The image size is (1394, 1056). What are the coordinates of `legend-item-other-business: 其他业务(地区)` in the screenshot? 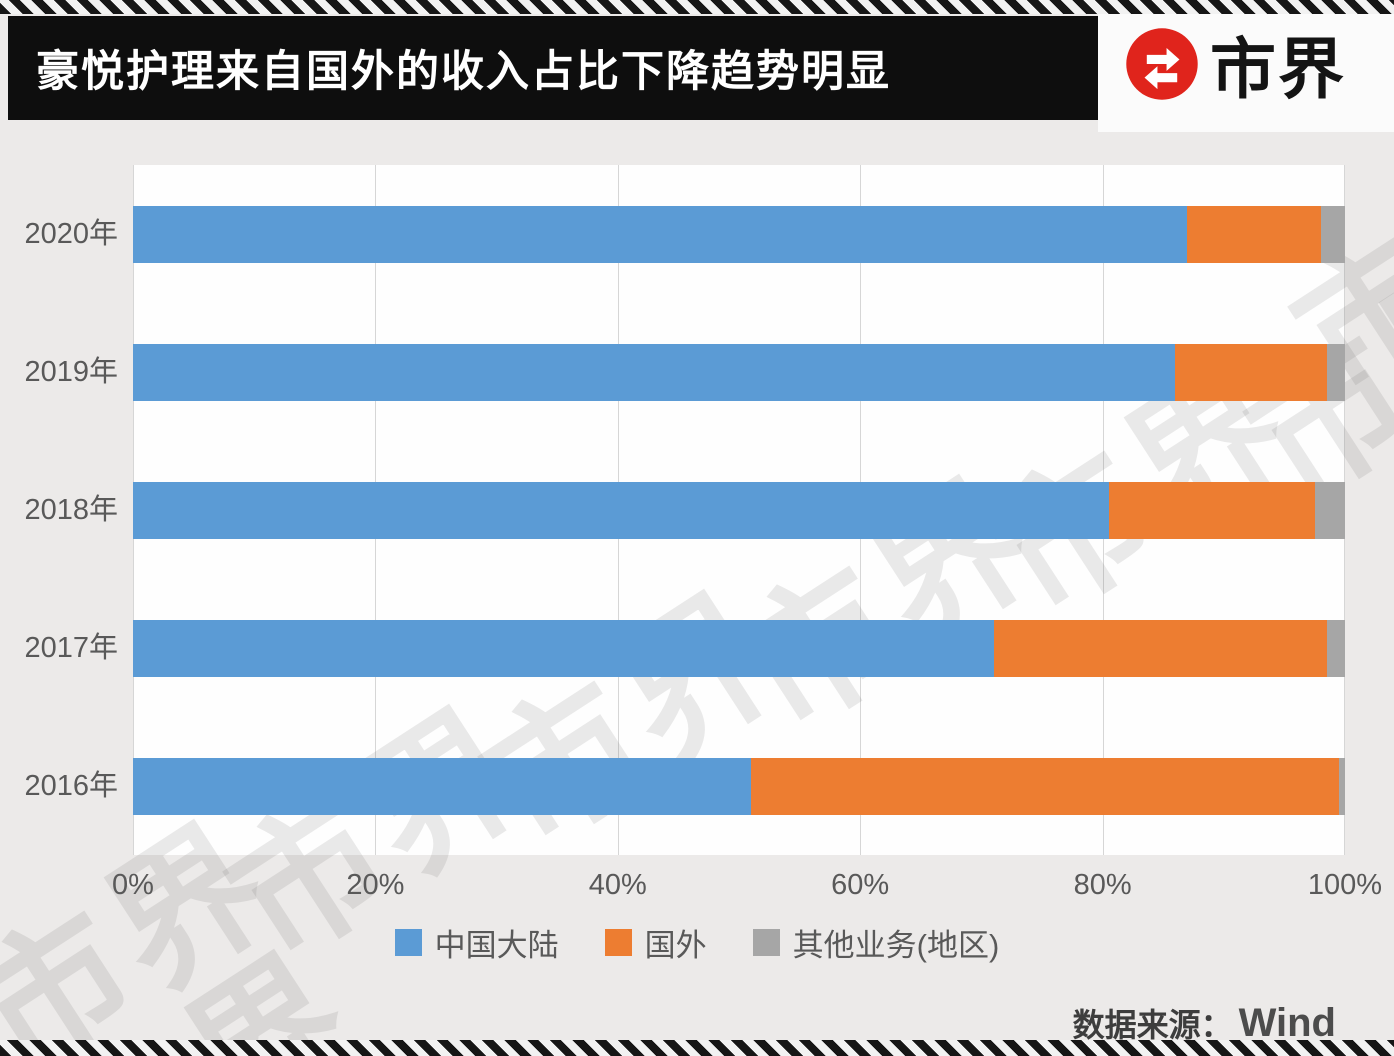 It's located at (876, 942).